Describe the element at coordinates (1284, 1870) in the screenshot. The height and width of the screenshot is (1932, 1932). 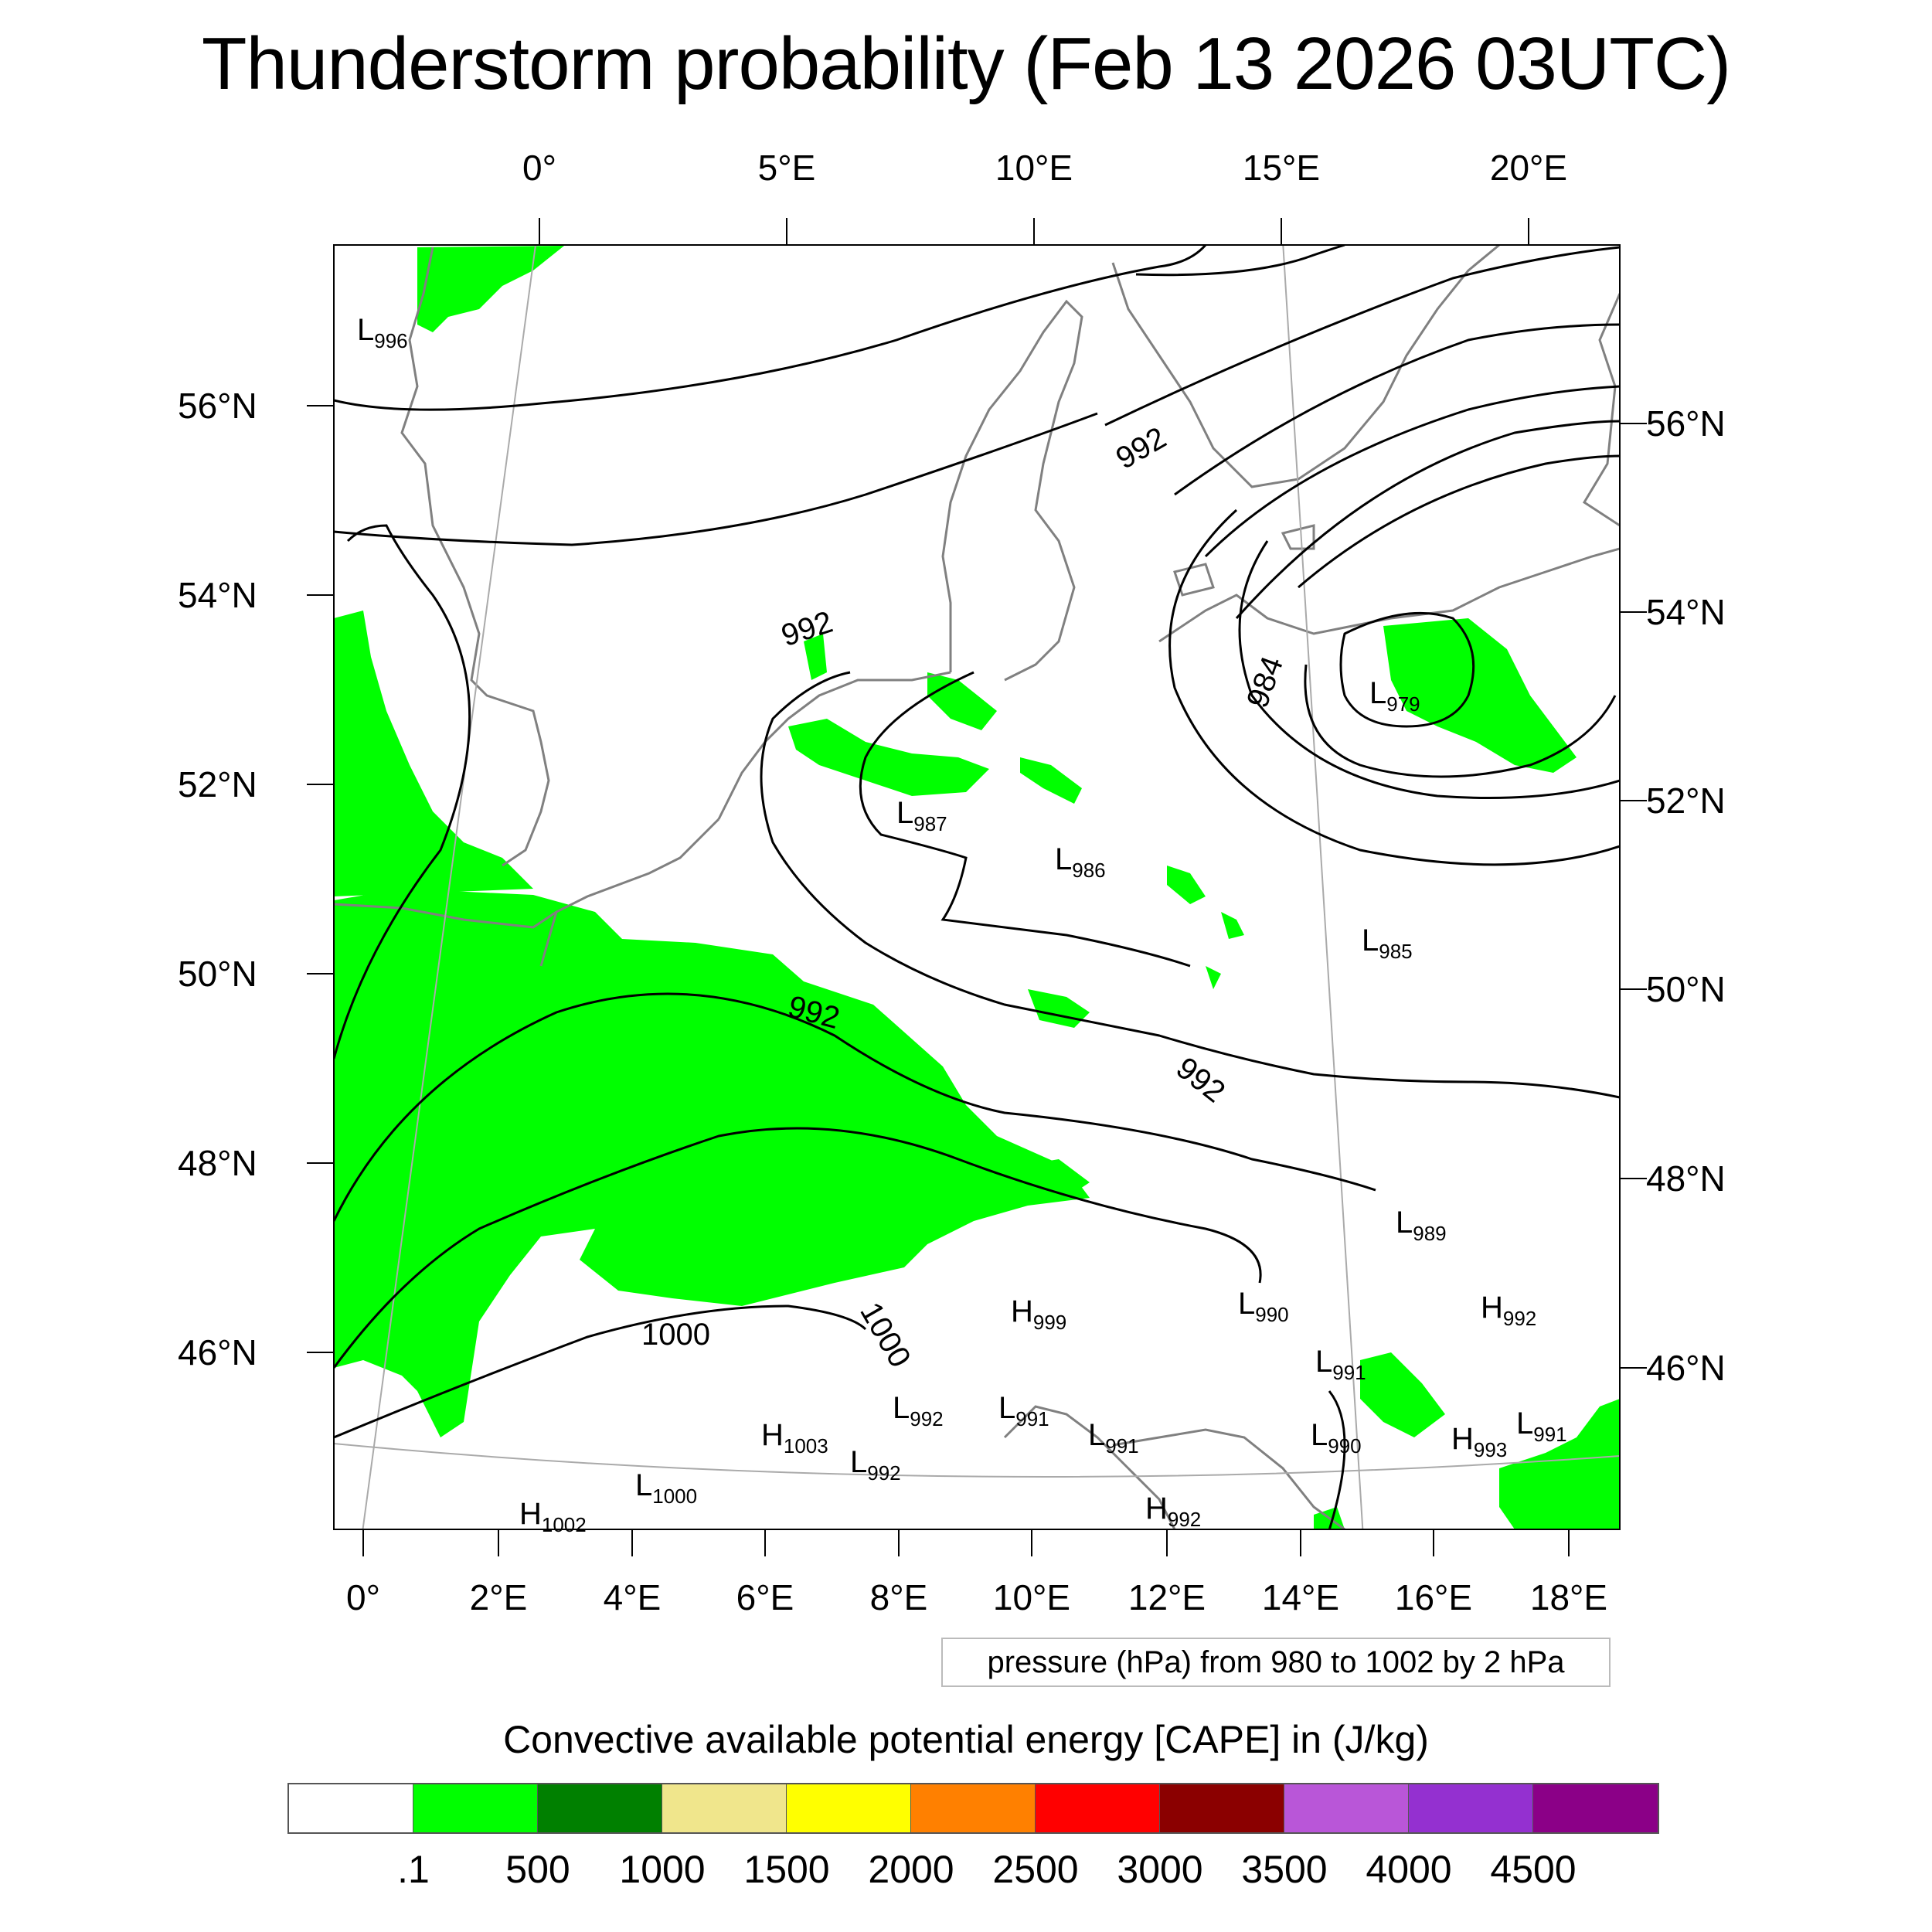
I see `colorbar-label: 3500` at that location.